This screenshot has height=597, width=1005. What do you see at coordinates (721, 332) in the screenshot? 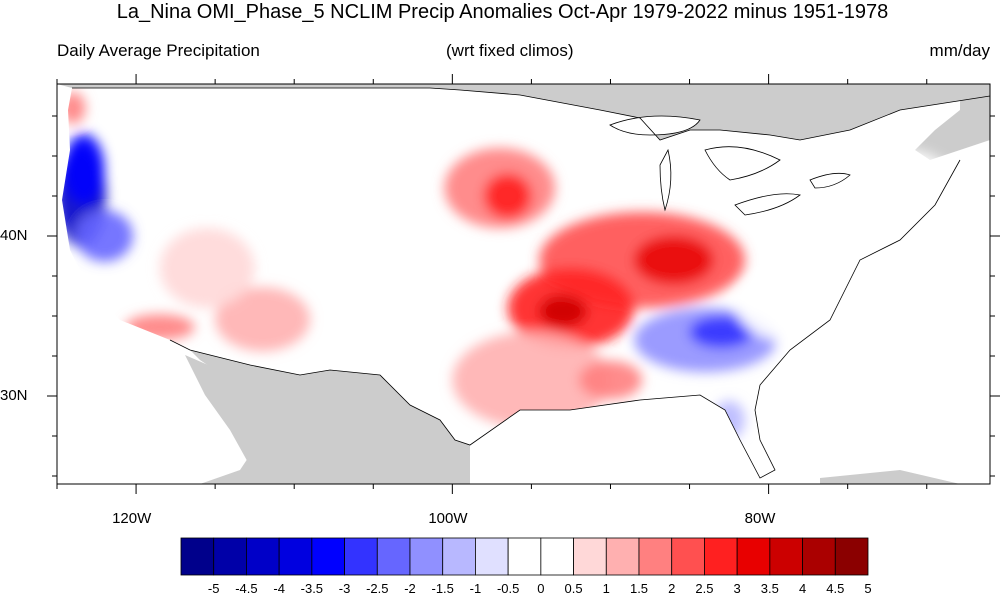
I see `anomaly-georgia-core` at bounding box center [721, 332].